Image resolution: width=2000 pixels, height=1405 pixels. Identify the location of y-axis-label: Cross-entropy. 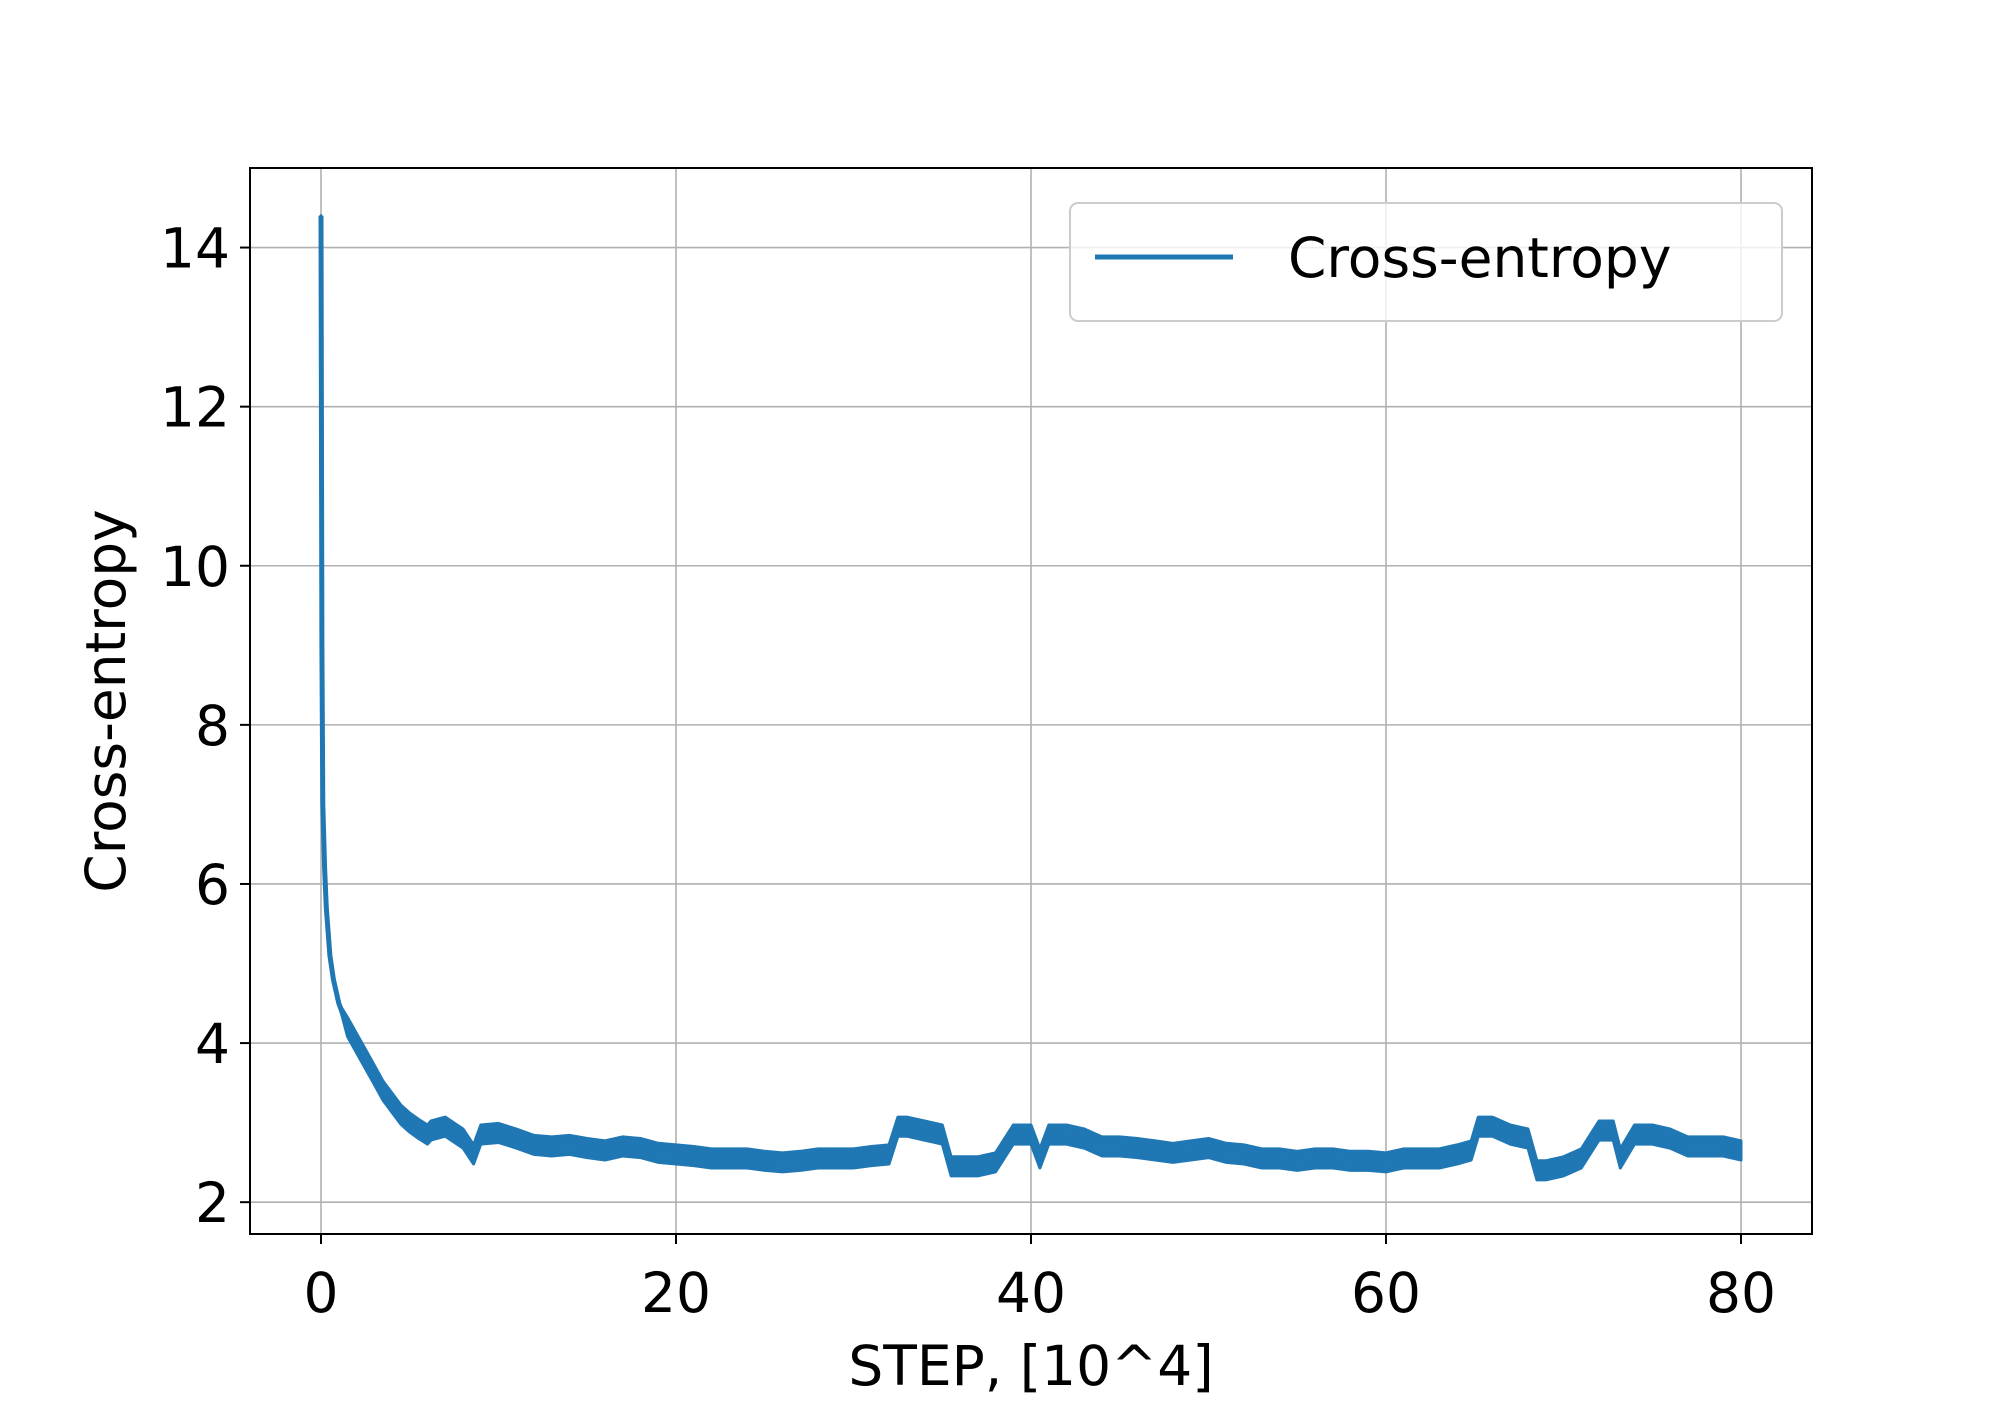
(106, 700).